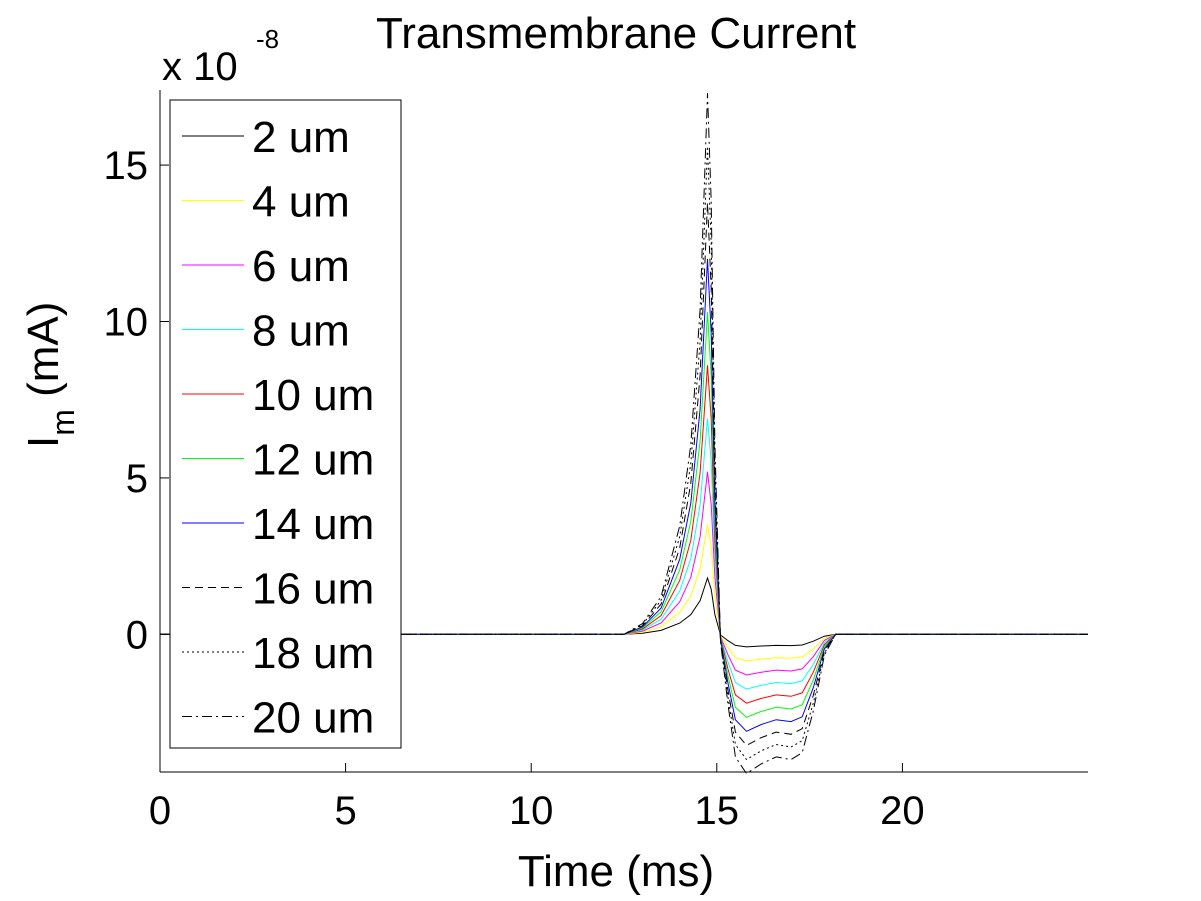 The height and width of the screenshot is (901, 1201). I want to click on y-multiplier-base: x 10, so click(200, 67).